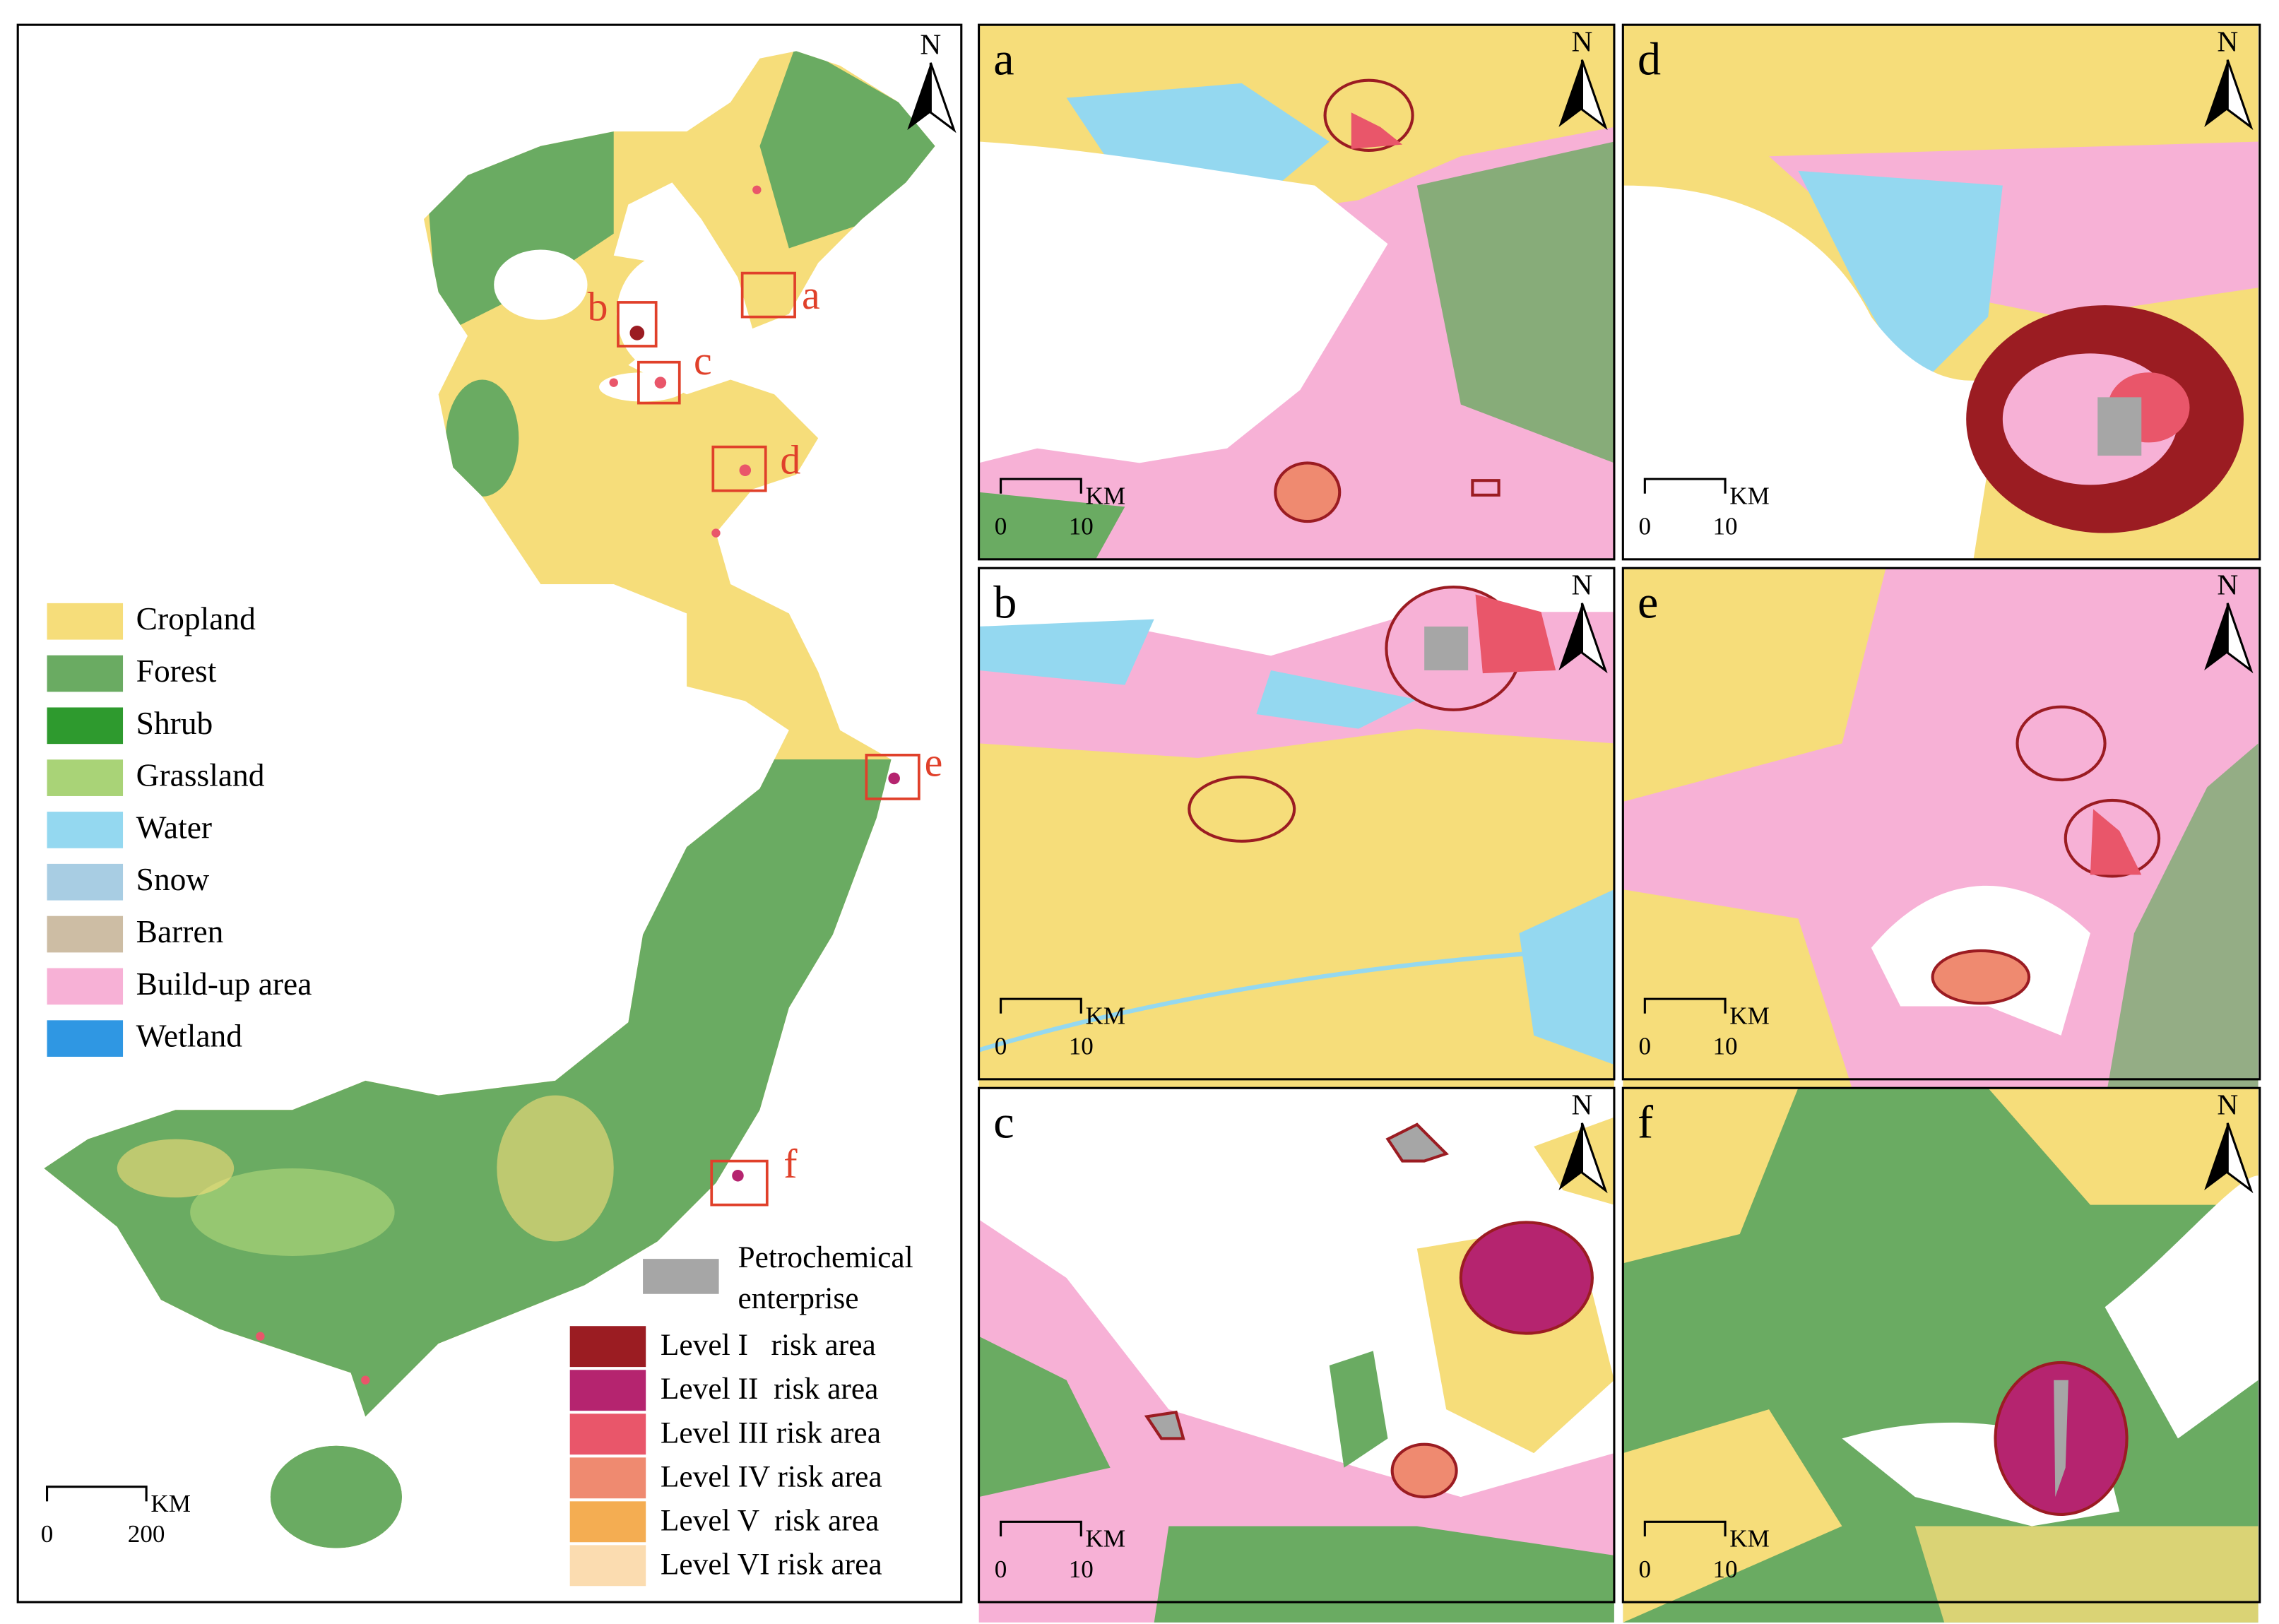 The width and height of the screenshot is (2279, 1624). What do you see at coordinates (798, 1298) in the screenshot?
I see `legend-label: enterprise` at bounding box center [798, 1298].